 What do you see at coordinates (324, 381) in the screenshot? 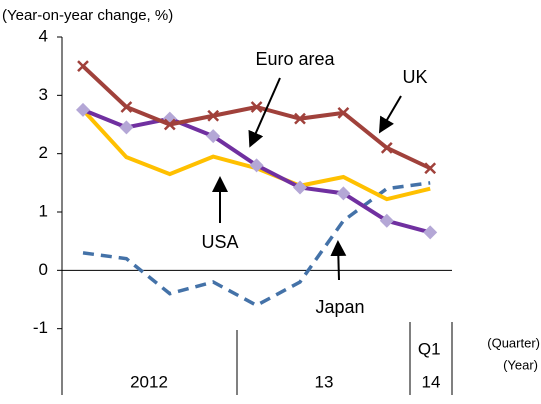
I see `year-label: 13` at bounding box center [324, 381].